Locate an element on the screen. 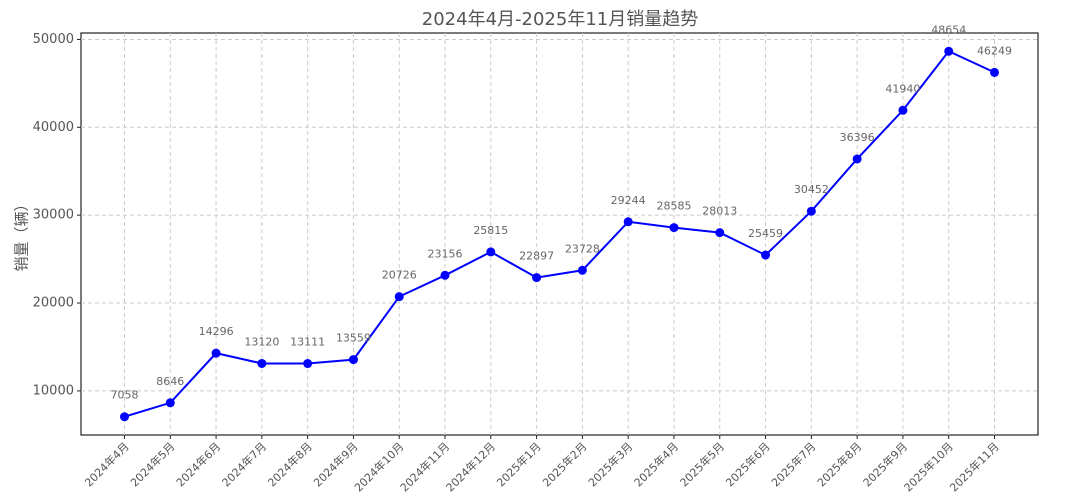 This screenshot has width=1080, height=502. y-axis-label: 销量（辆） is located at coordinates (22, 233).